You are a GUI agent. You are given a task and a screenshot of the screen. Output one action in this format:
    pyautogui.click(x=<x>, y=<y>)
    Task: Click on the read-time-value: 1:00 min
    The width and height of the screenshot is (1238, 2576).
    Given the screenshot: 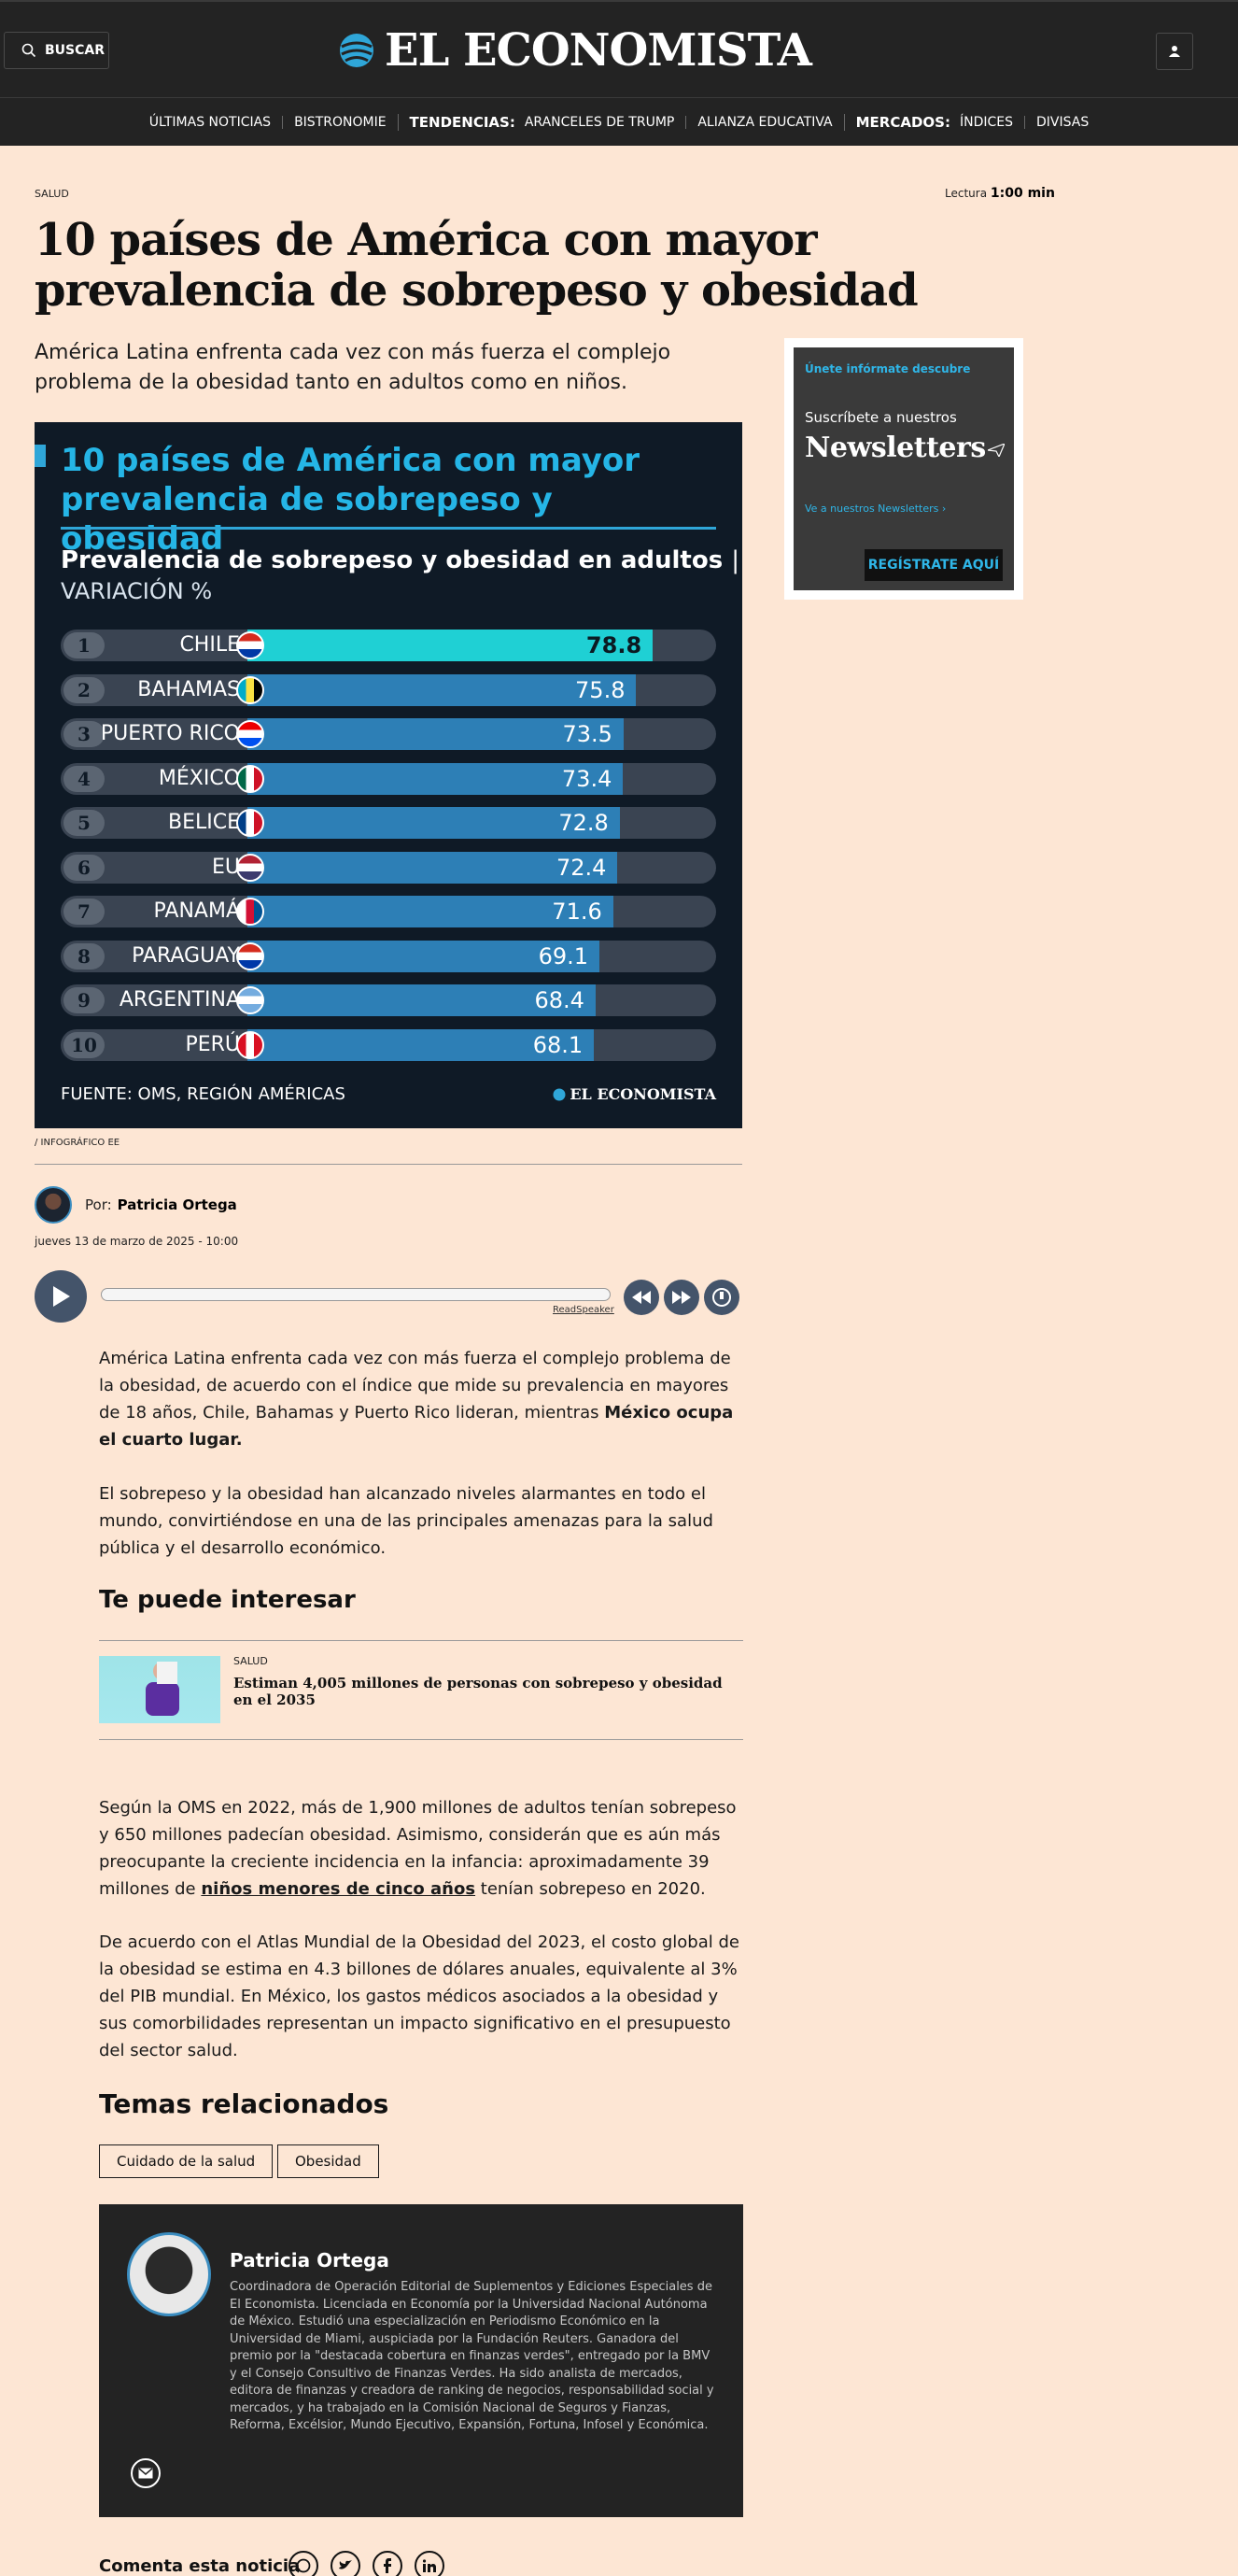 What is the action you would take?
    pyautogui.click(x=1022, y=193)
    